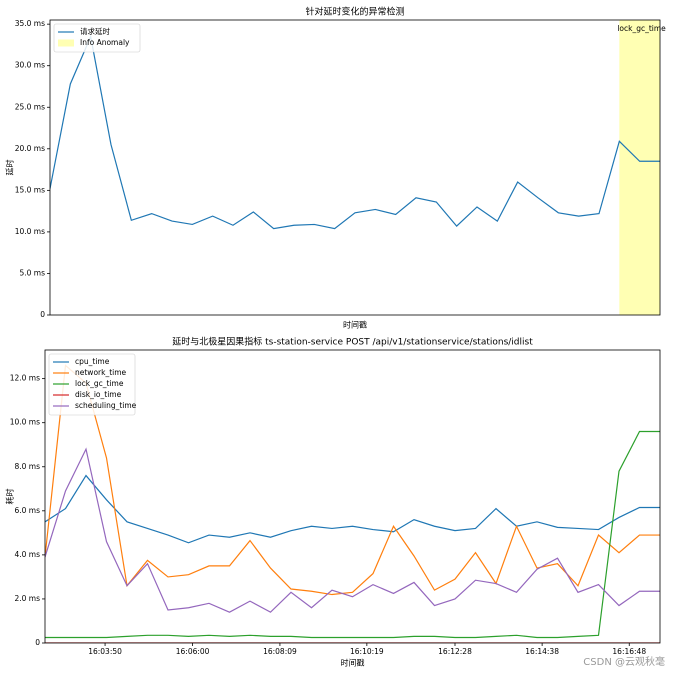  Describe the element at coordinates (32, 272) in the screenshot. I see `y-tick-label: 5.0 ms` at that location.